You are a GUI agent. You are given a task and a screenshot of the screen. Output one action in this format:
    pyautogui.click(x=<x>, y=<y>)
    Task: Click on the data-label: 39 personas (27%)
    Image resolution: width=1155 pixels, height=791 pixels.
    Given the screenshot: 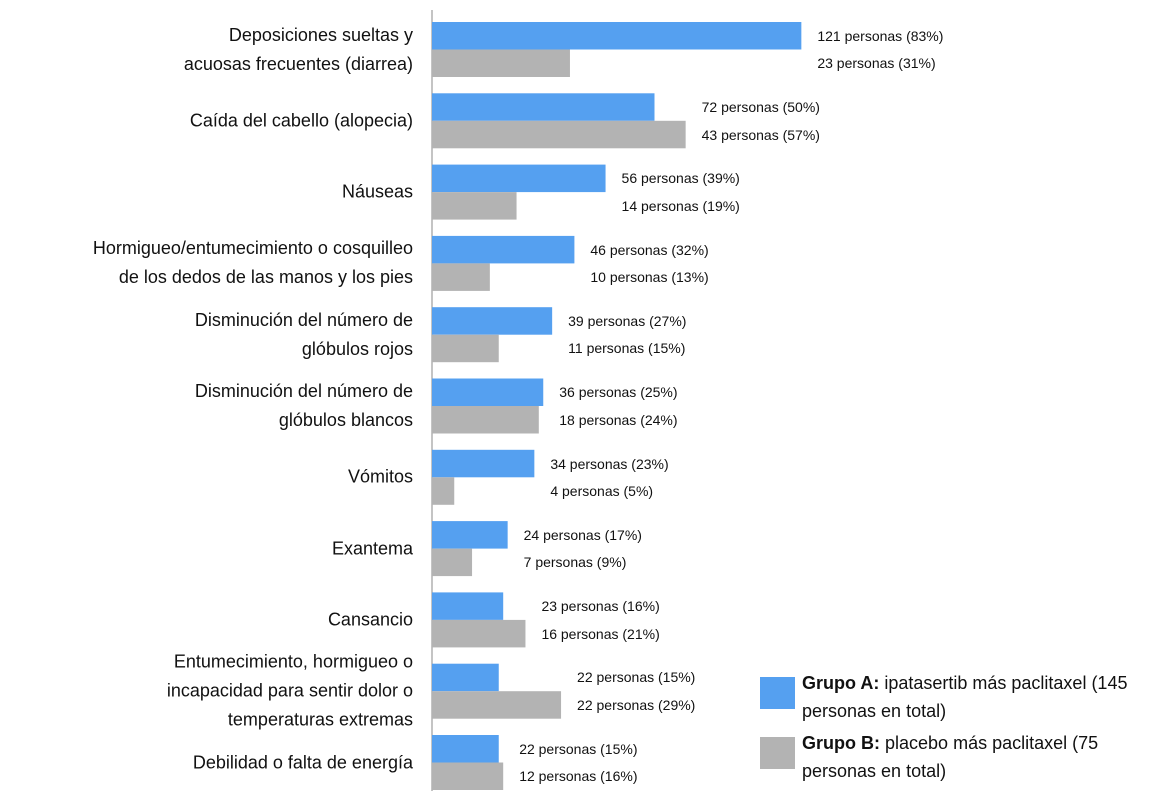 What is the action you would take?
    pyautogui.click(x=627, y=320)
    